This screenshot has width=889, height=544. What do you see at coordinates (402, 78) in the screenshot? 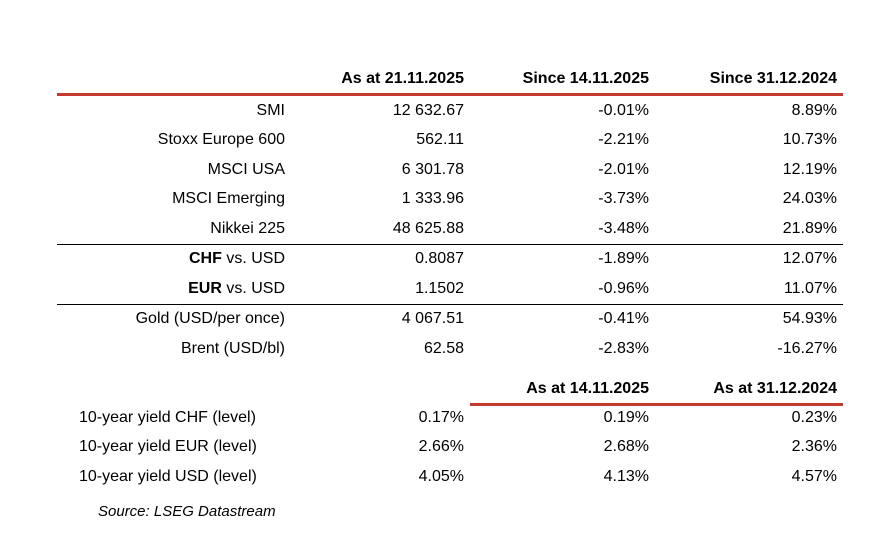
I see `table1-header-asat-21-11-2025: As at 21.11.2025` at bounding box center [402, 78].